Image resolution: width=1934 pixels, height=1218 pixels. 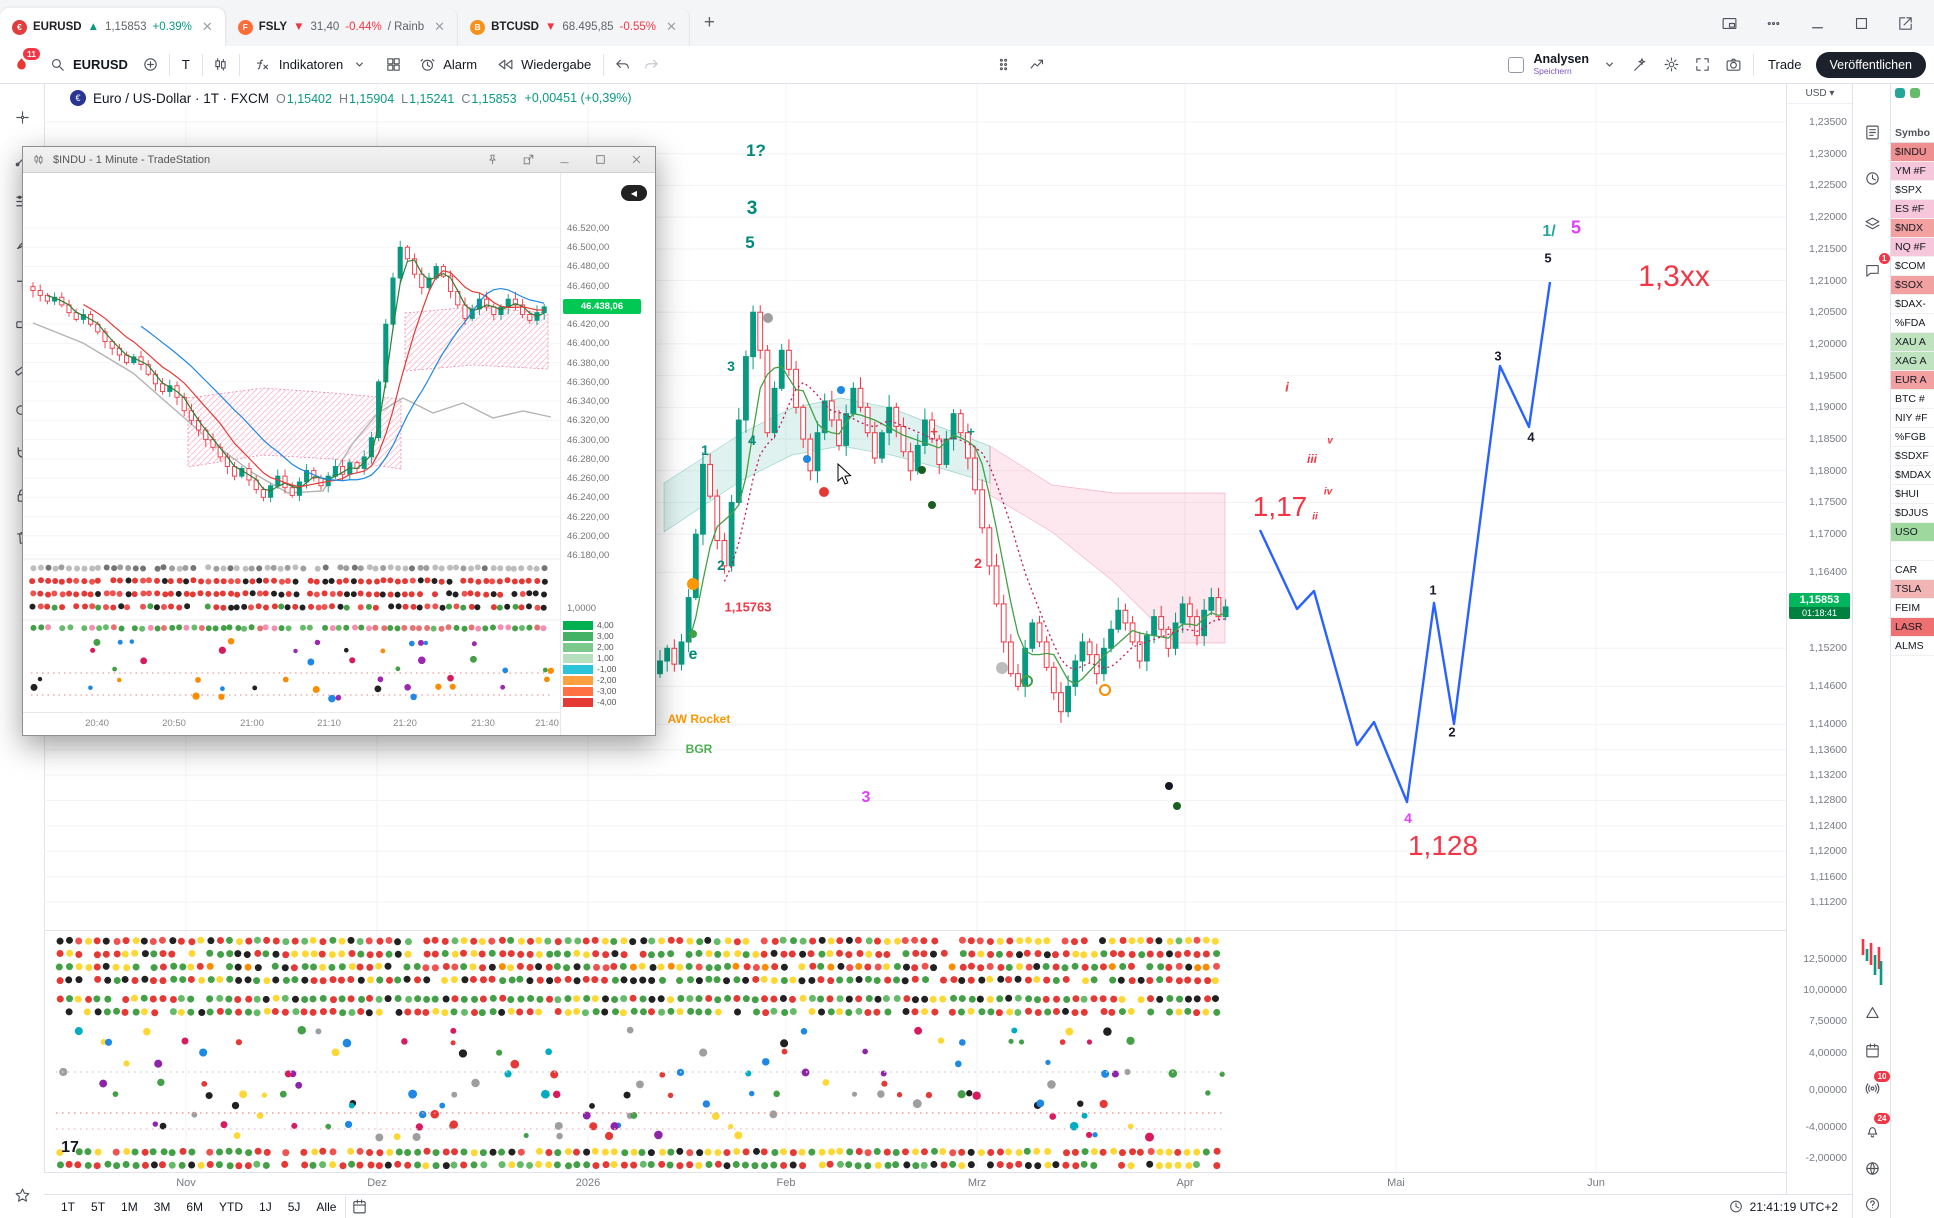 I want to click on analyses-checkbox, so click(x=1516, y=64).